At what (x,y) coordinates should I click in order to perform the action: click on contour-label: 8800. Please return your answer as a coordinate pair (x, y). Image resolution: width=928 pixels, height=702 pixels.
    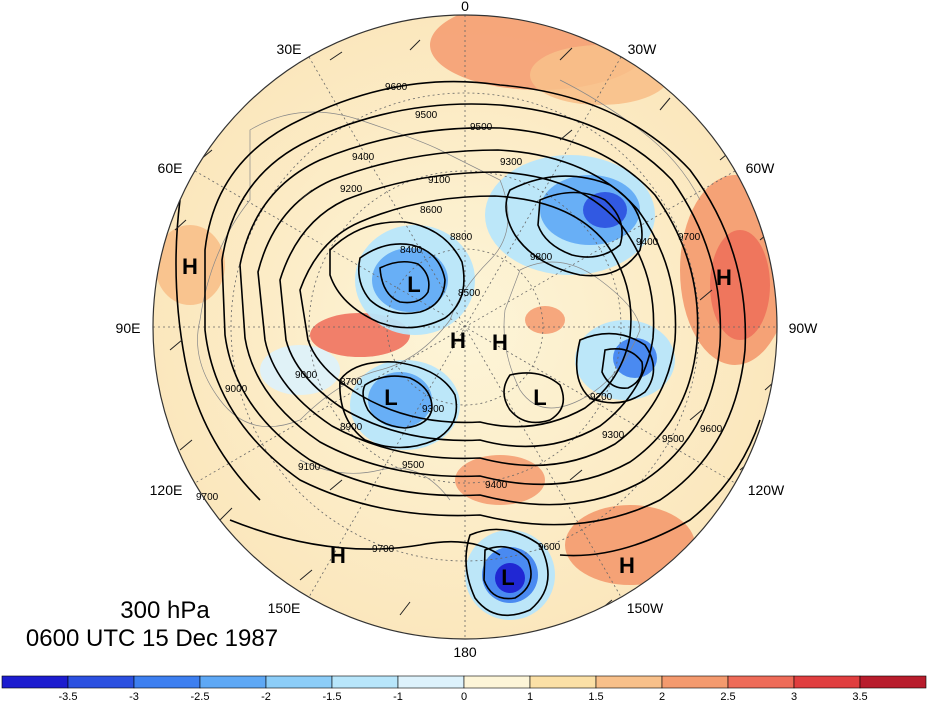
    Looking at the image, I should click on (461, 237).